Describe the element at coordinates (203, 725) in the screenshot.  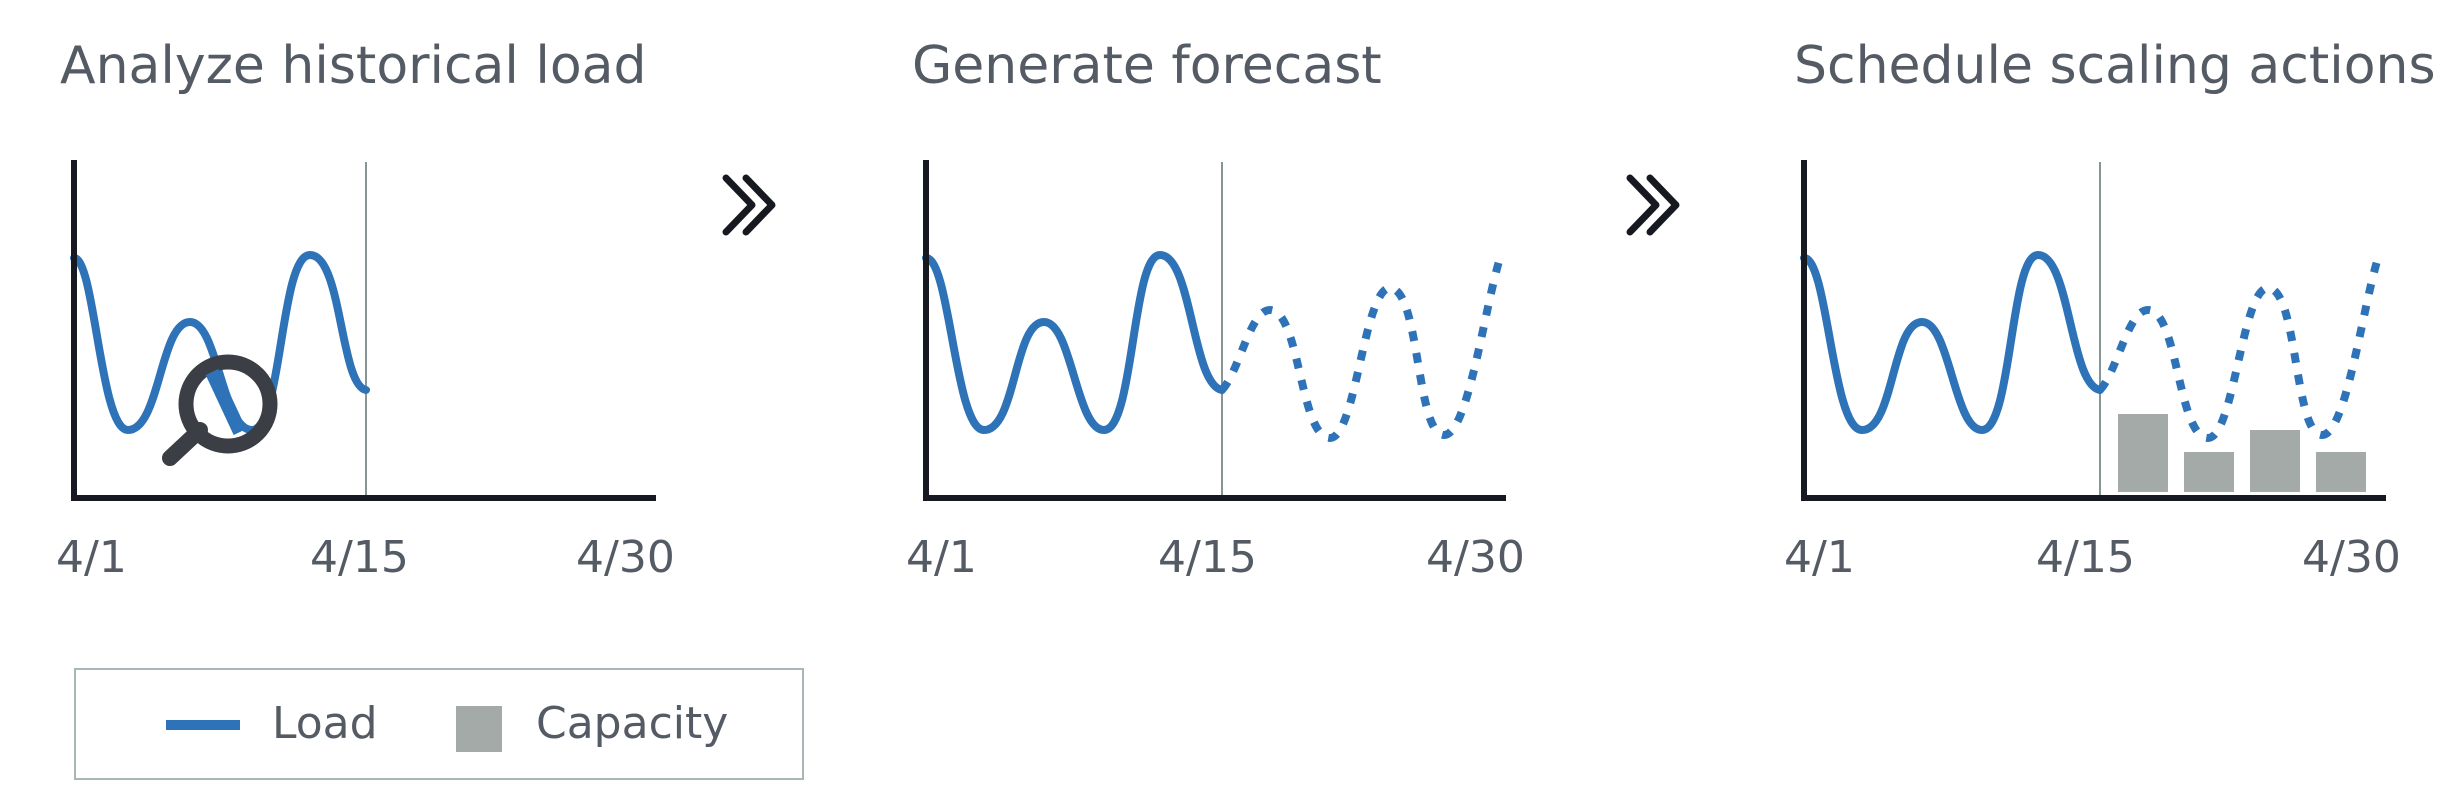
I see `load-legend-swatch` at that location.